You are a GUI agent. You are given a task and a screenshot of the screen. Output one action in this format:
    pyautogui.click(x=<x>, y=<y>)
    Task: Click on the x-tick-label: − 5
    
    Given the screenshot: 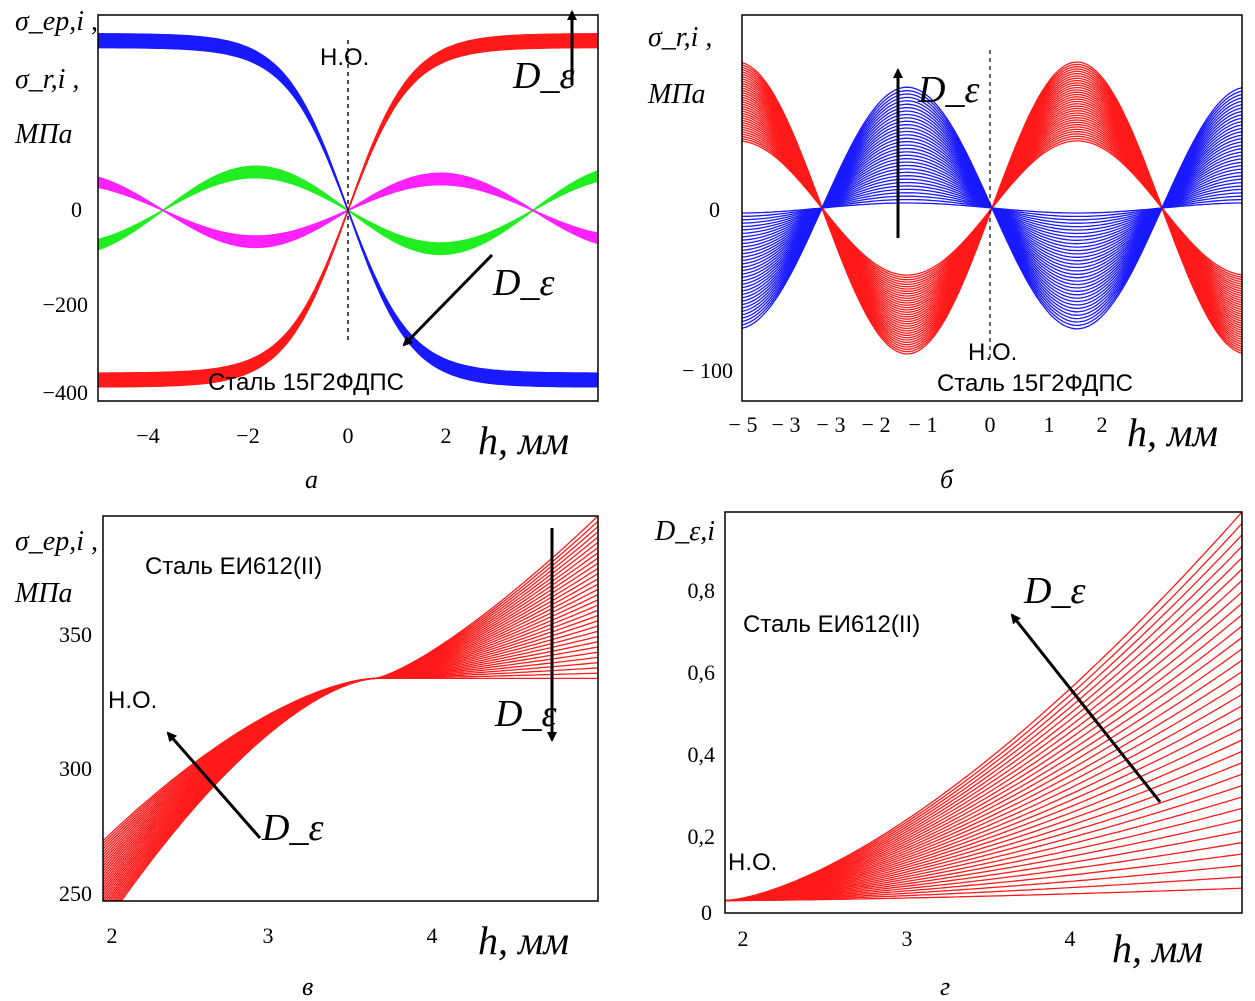 What is the action you would take?
    pyautogui.click(x=743, y=424)
    